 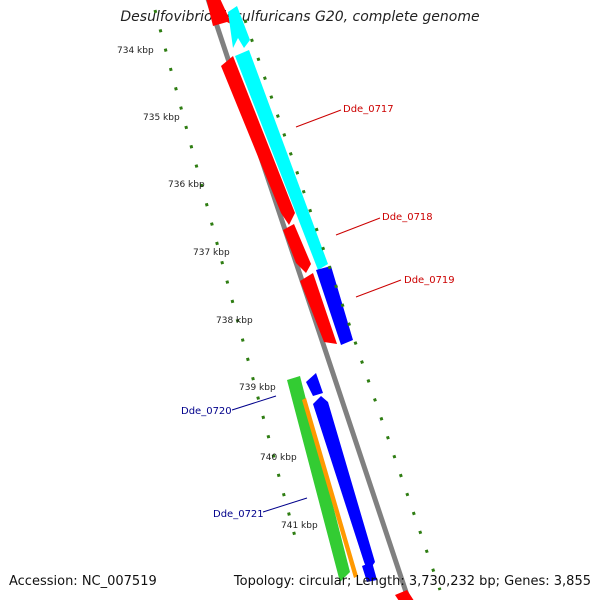 I want to click on gene-label-dde-0718: Dde_0718, so click(x=407, y=217).